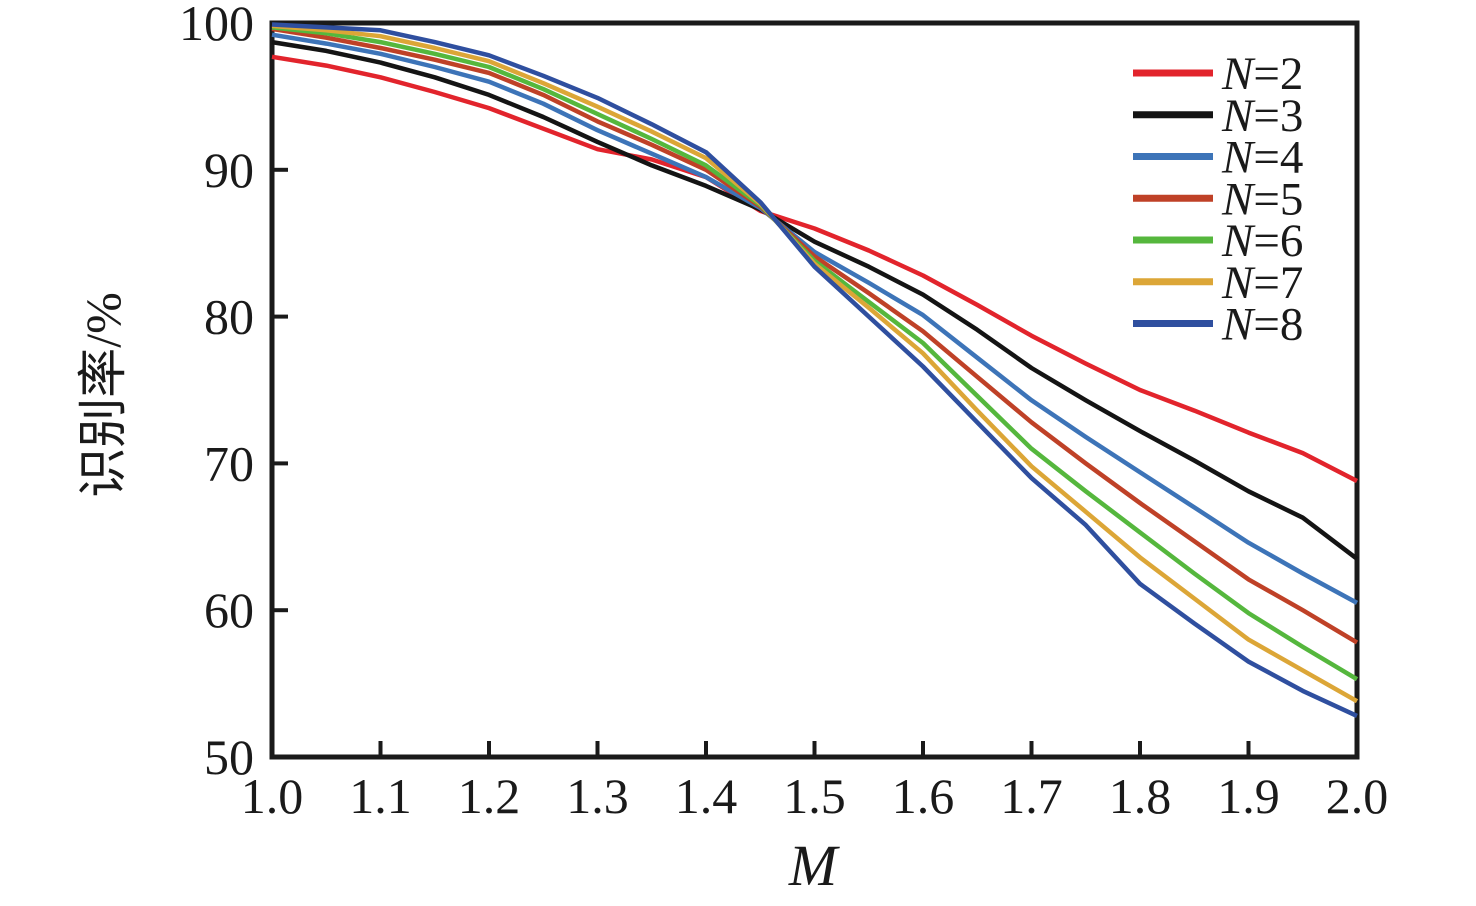  I want to click on x-axis-title: M, so click(814, 865).